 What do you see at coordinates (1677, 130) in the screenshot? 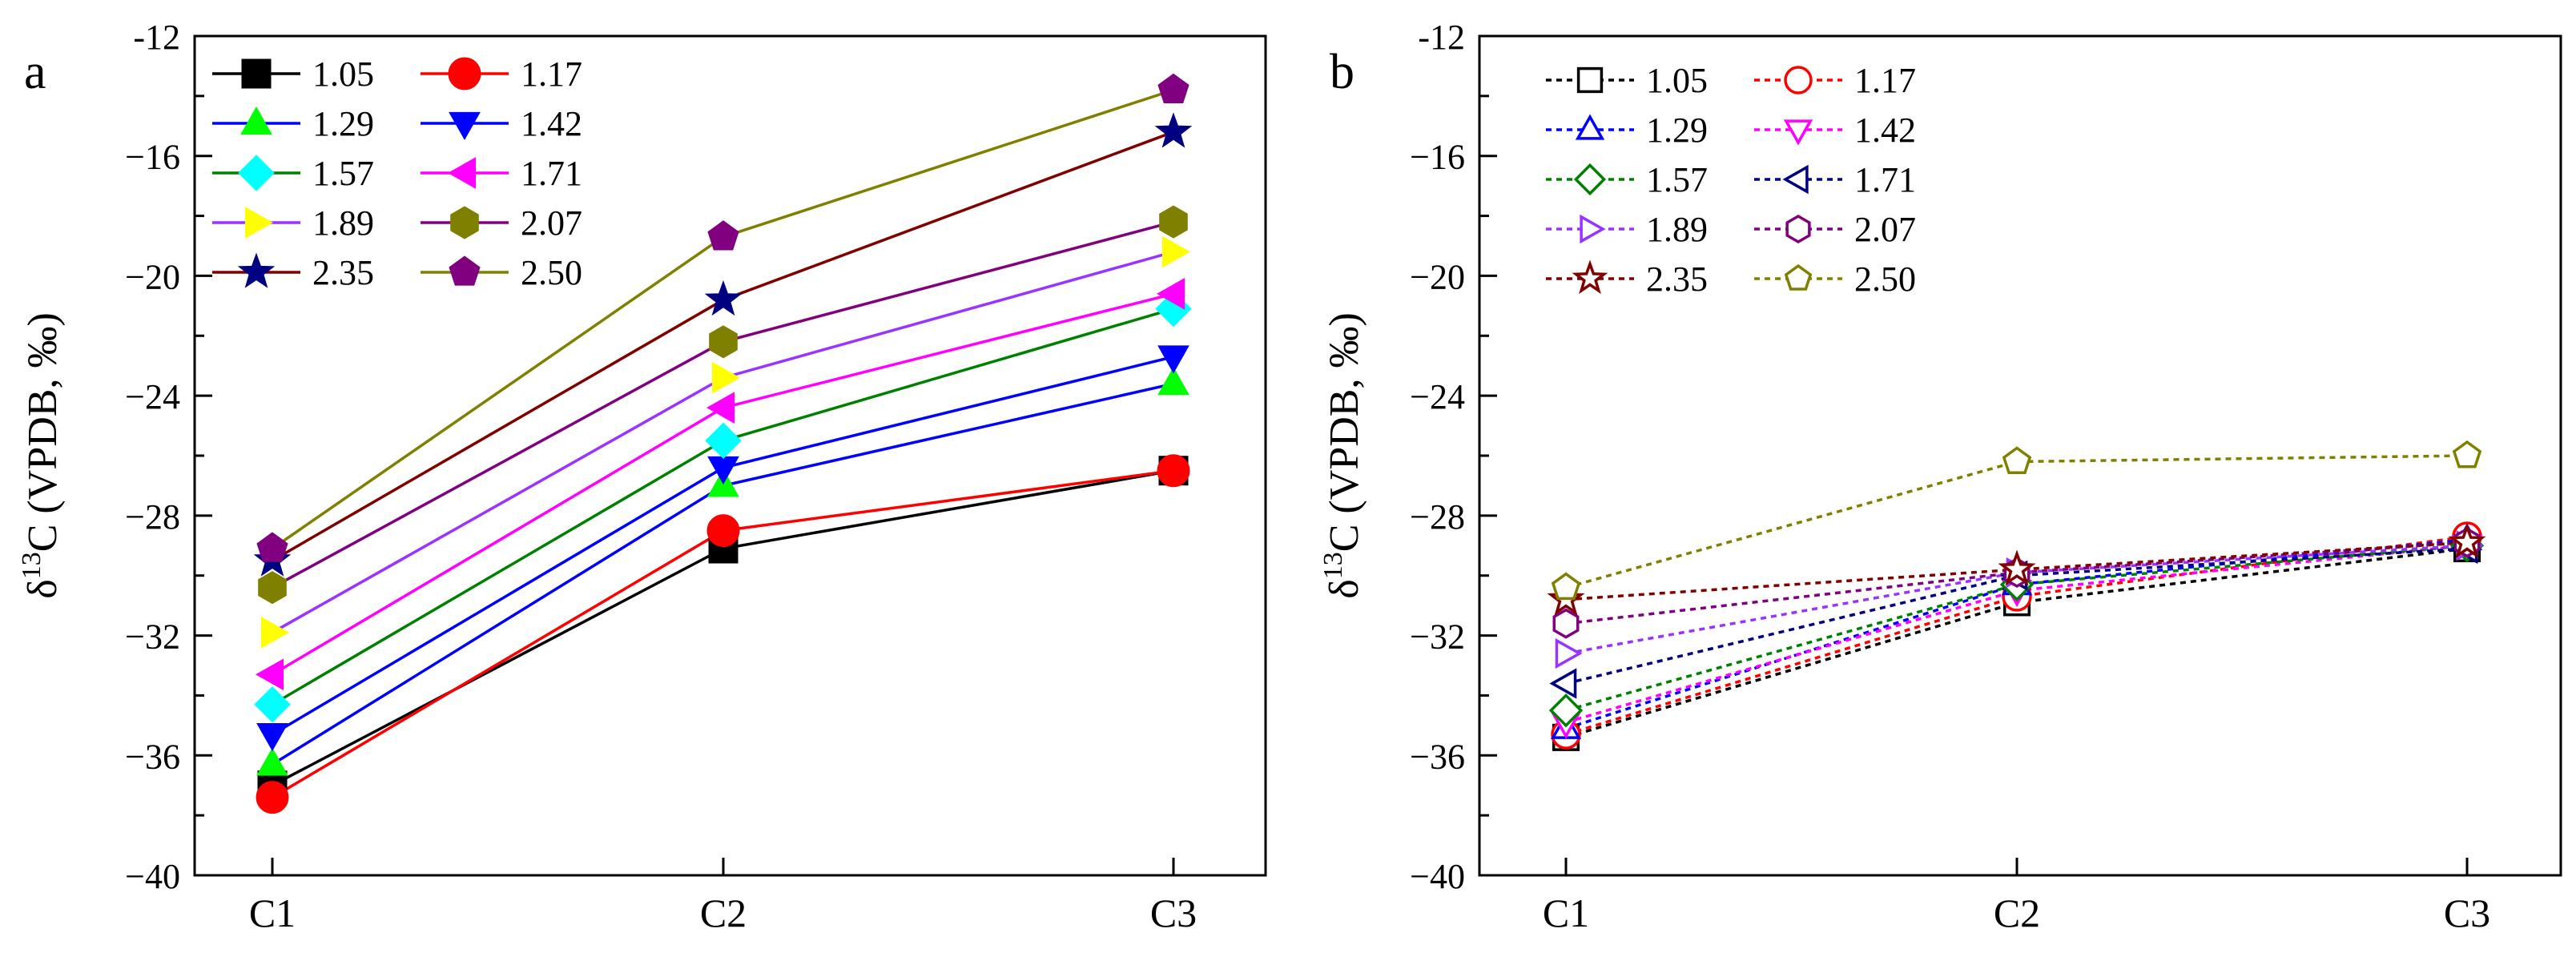
I see `legend-label-1.29: 1.29` at bounding box center [1677, 130].